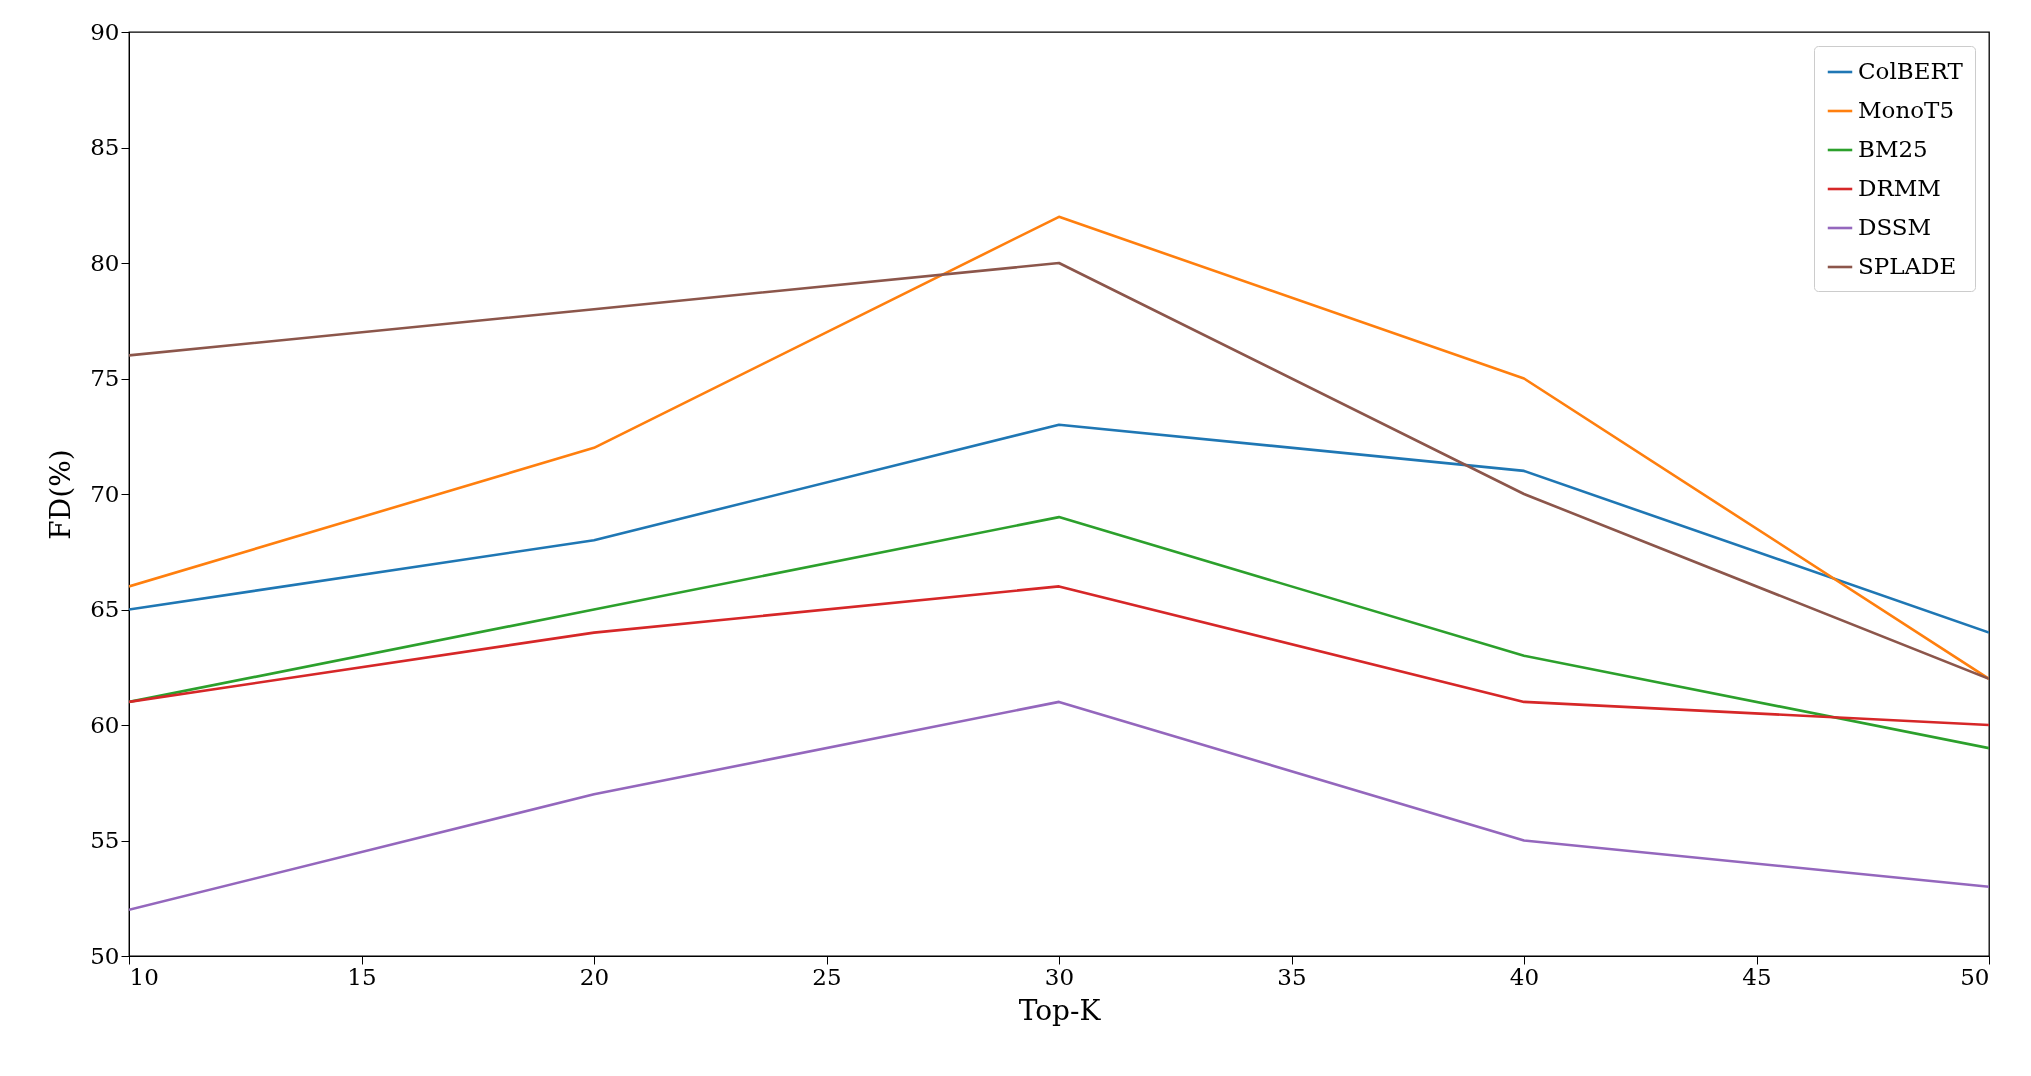 Image resolution: width=2031 pixels, height=1076 pixels. I want to click on x-tick-label: 40, so click(1524, 976).